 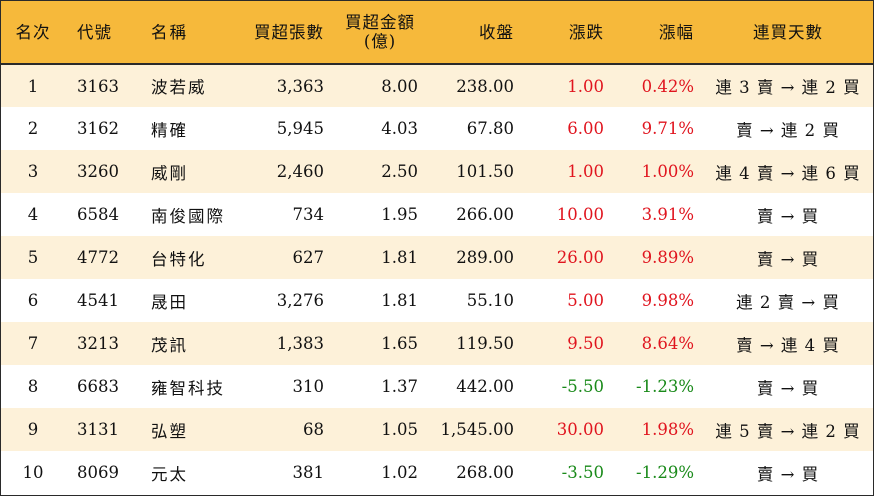 I want to click on cell-rank: 2, so click(x=33, y=128).